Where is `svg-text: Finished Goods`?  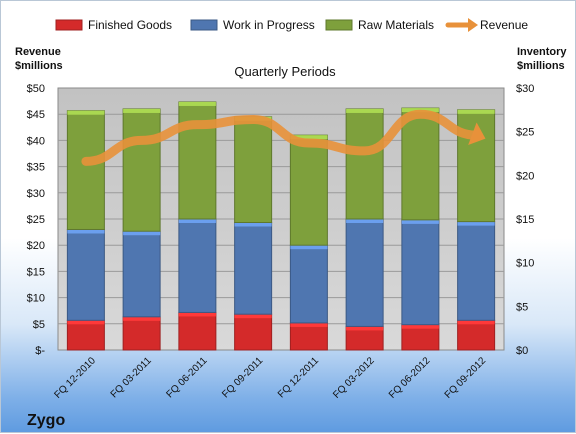 svg-text: Finished Goods is located at coordinates (130, 25).